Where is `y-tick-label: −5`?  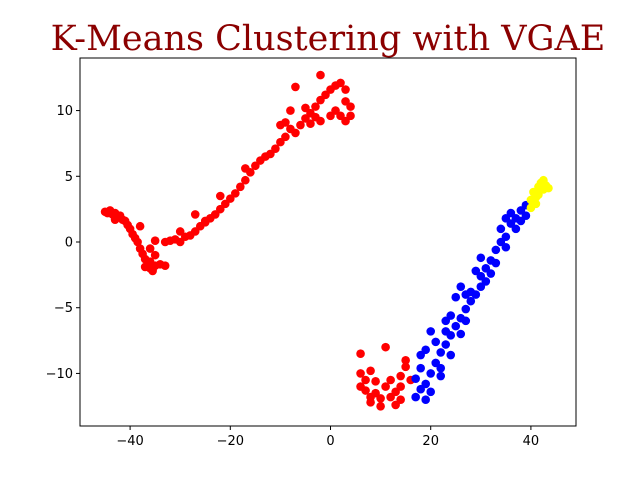 y-tick-label: −5 is located at coordinates (63, 308).